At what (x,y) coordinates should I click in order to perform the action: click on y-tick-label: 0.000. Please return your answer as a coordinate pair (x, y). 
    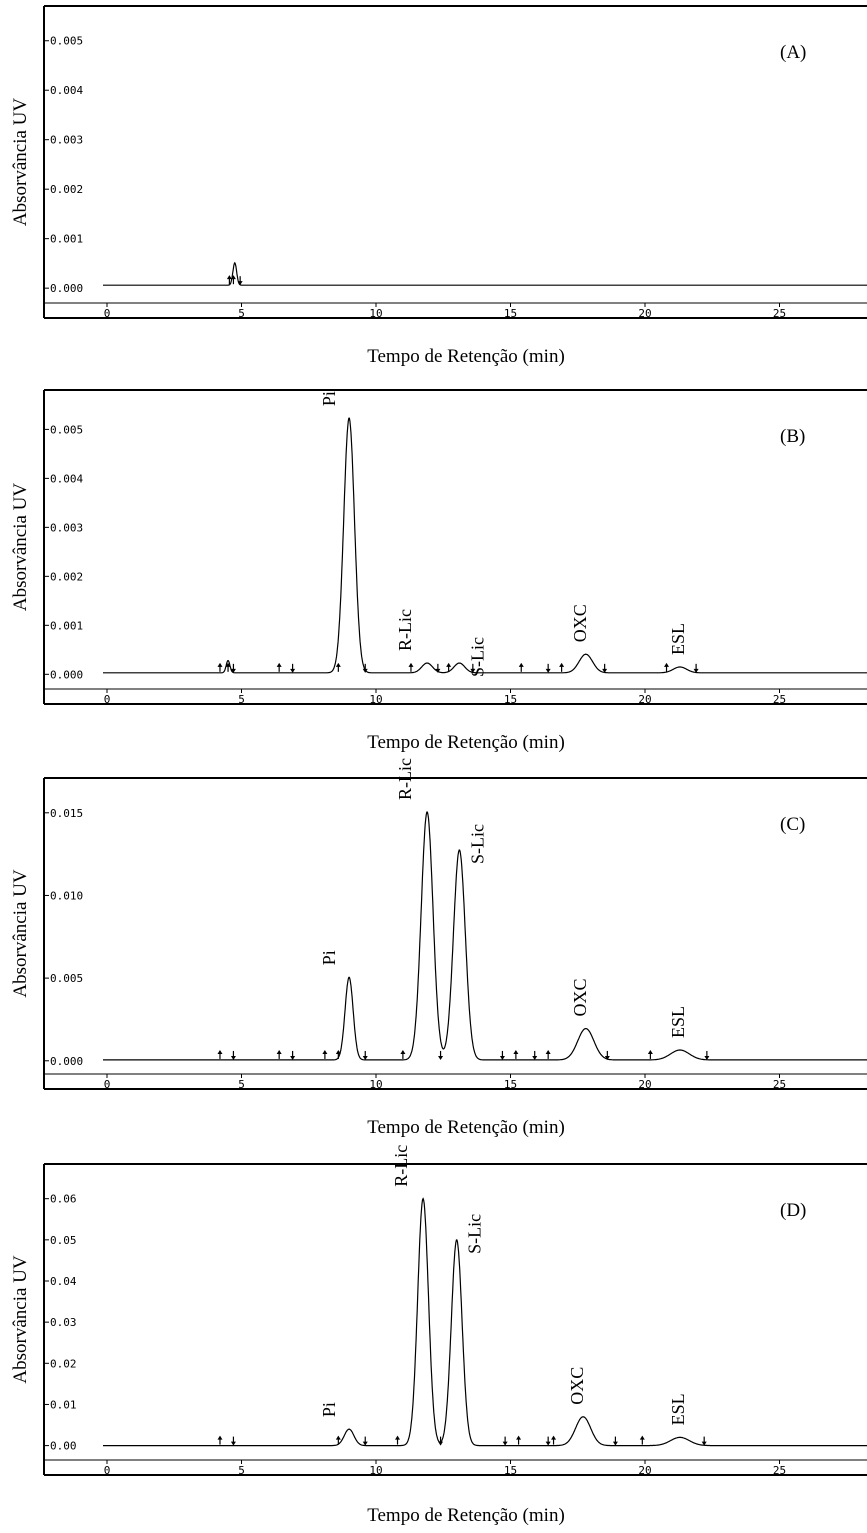
    Looking at the image, I should click on (66, 288).